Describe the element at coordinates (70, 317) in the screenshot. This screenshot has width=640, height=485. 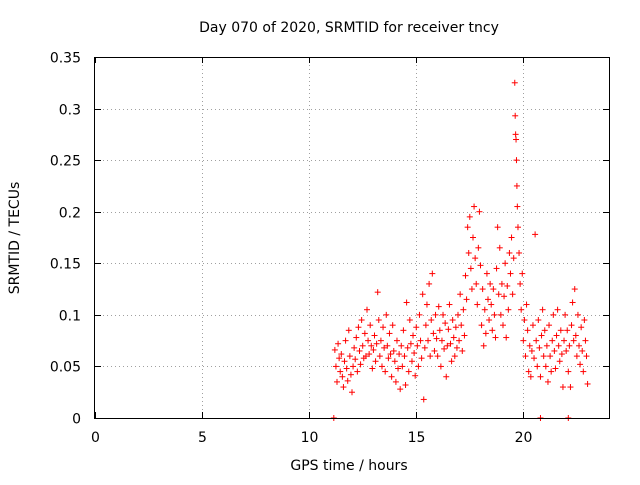
I see `y-tick-label: 0.1` at that location.